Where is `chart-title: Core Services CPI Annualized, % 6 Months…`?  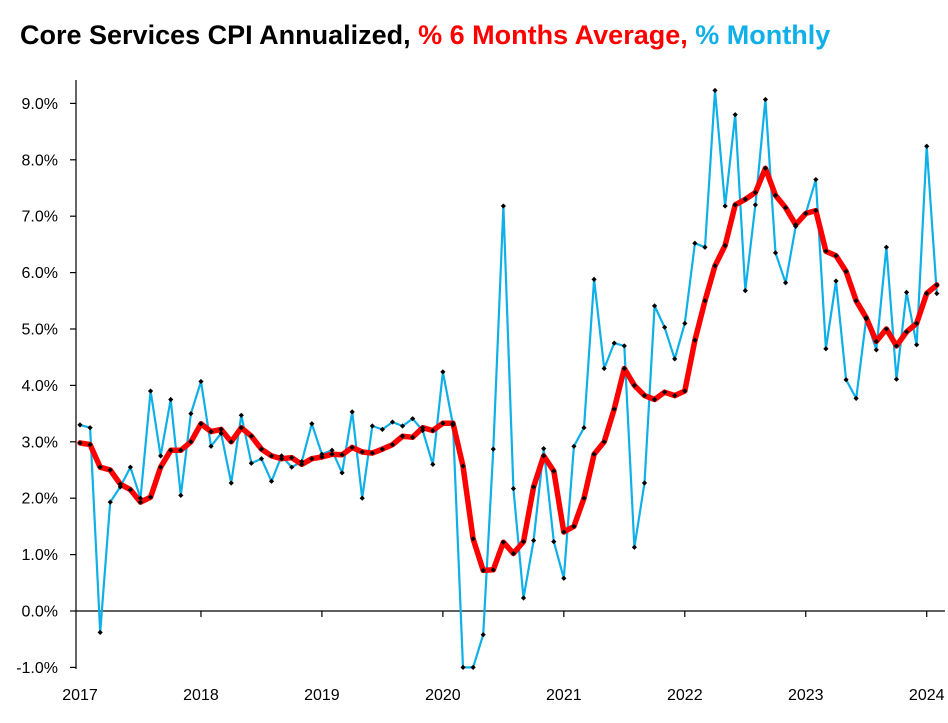
chart-title: Core Services CPI Annualized, % 6 Months… is located at coordinates (425, 35).